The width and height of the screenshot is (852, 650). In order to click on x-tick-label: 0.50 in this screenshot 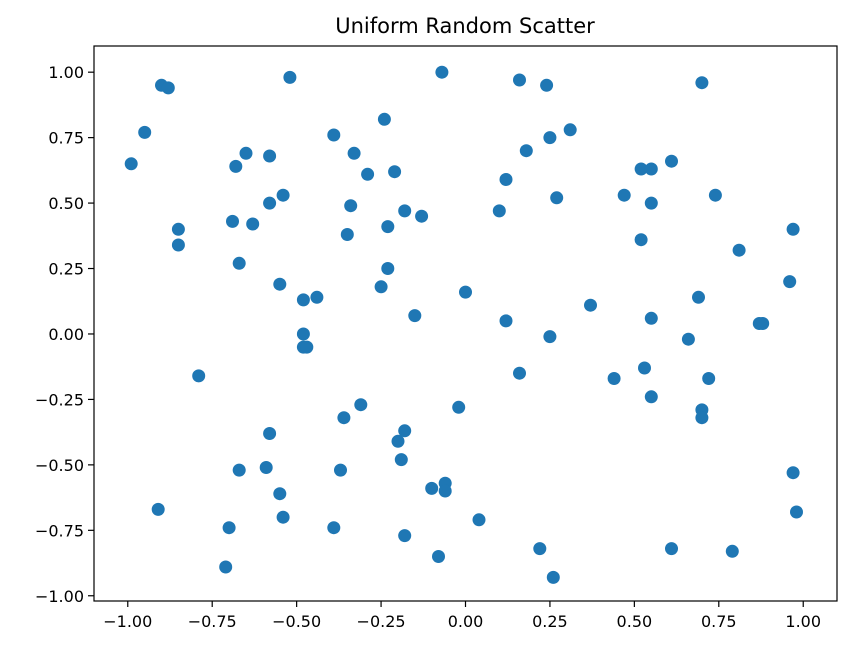, I will do `click(635, 621)`.